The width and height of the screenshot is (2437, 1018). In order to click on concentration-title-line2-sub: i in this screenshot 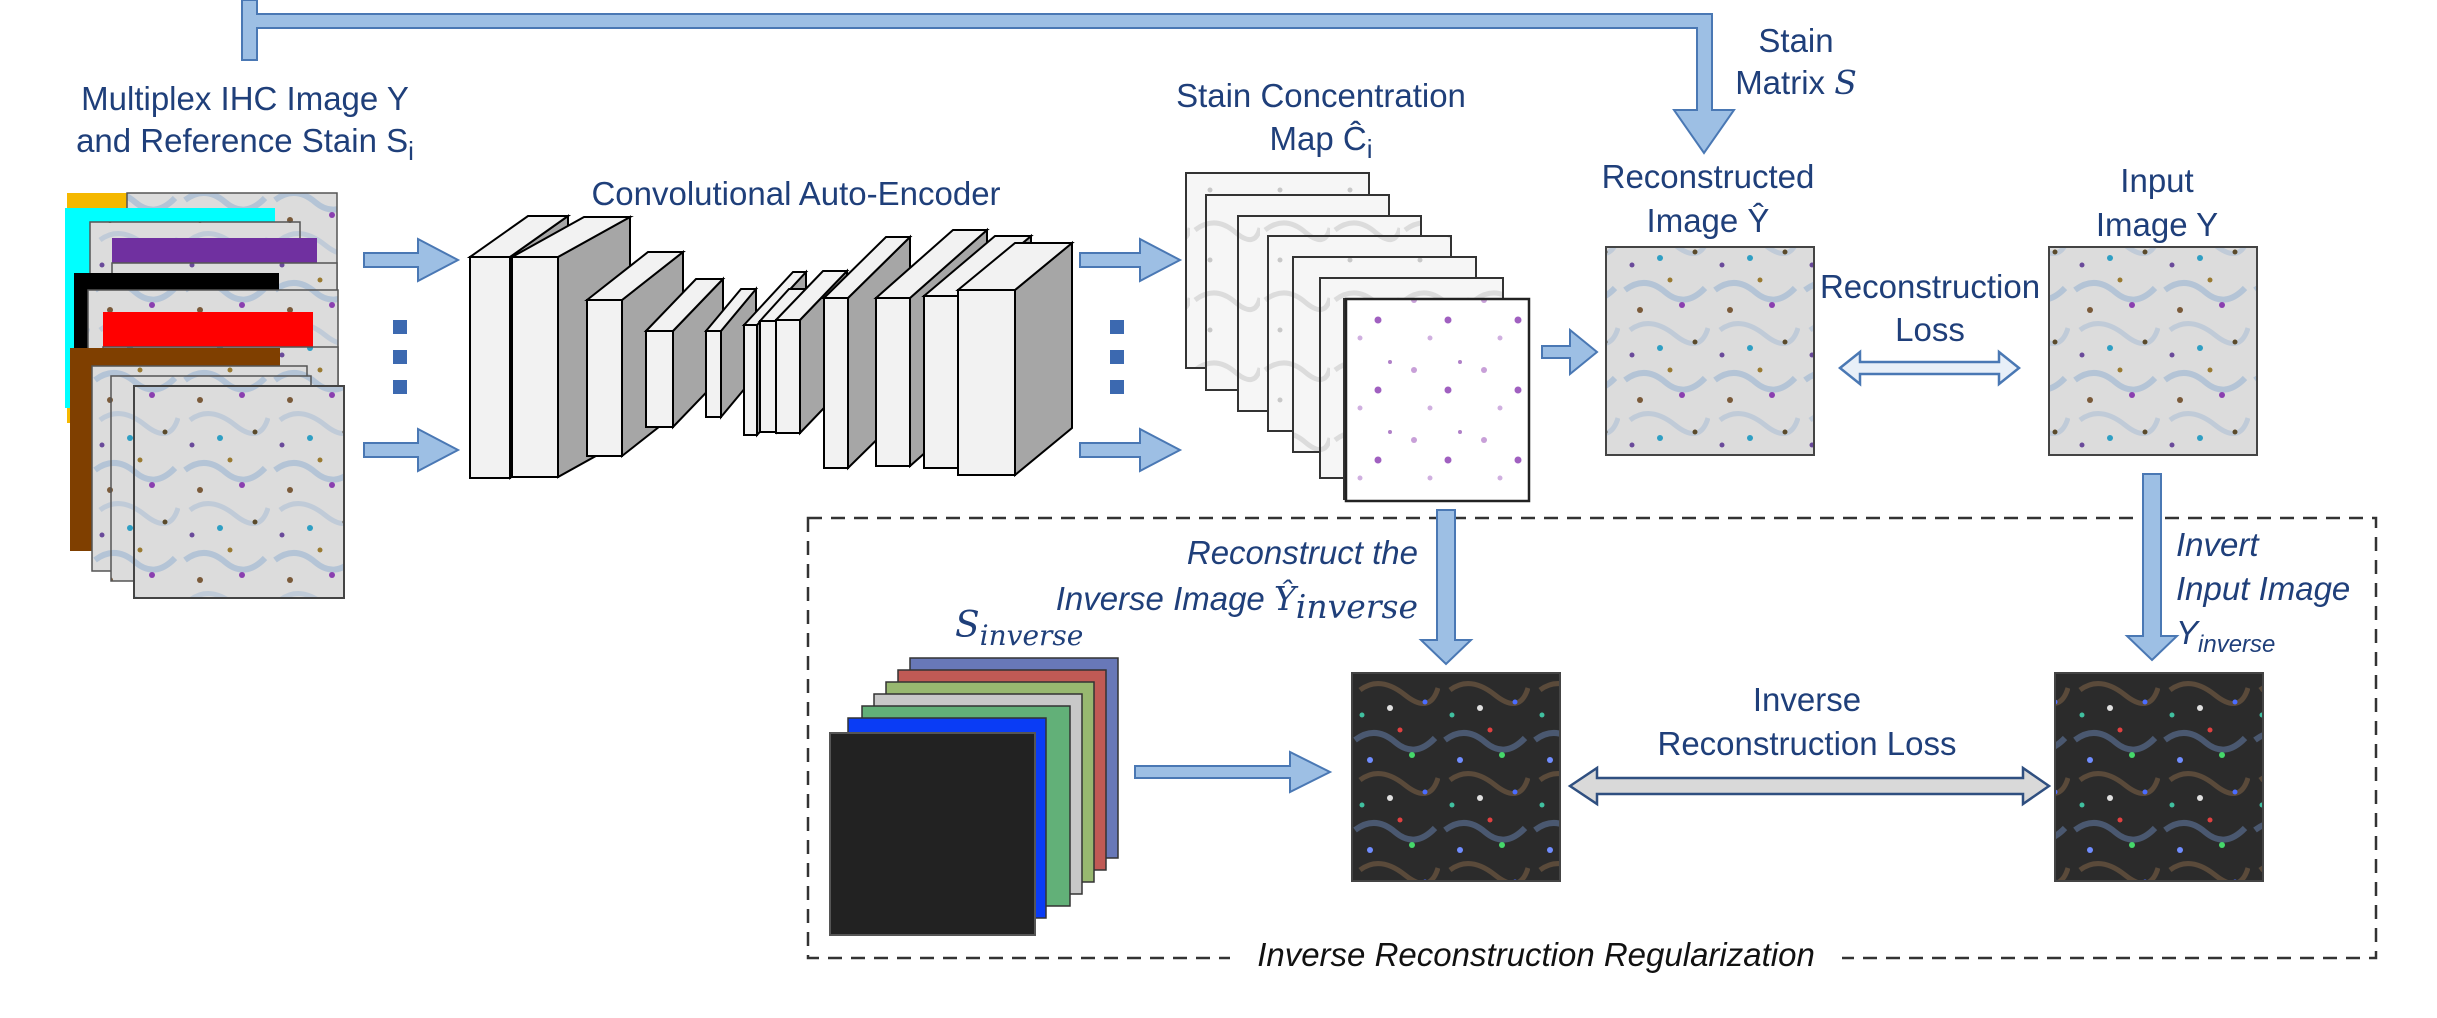, I will do `click(1370, 149)`.